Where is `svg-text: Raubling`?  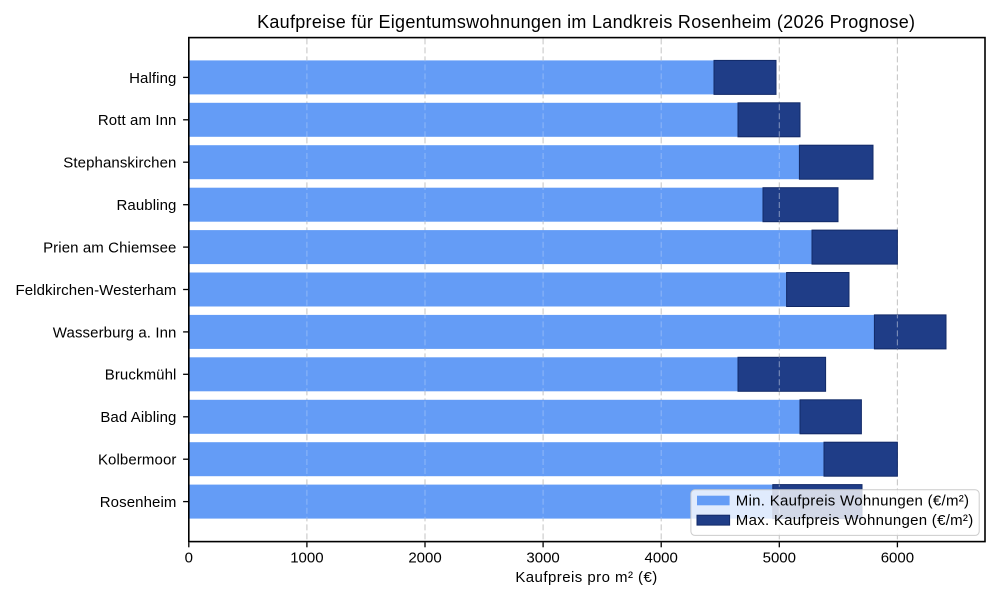
svg-text: Raubling is located at coordinates (146, 205).